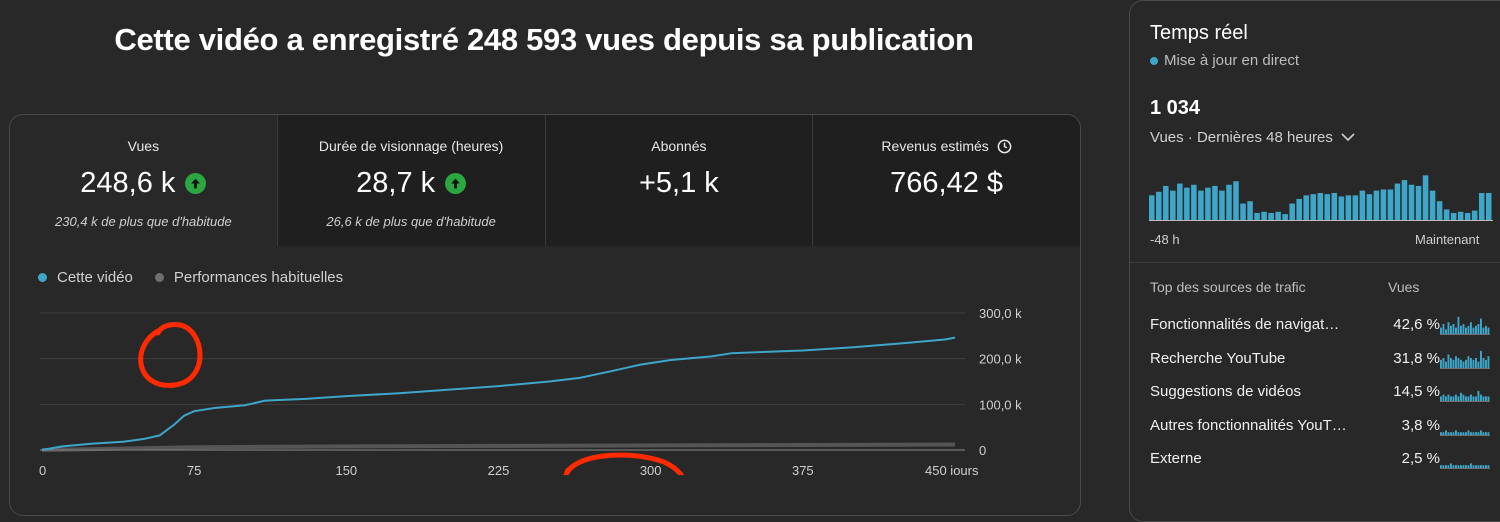  I want to click on arrow-up-icon, so click(456, 183).